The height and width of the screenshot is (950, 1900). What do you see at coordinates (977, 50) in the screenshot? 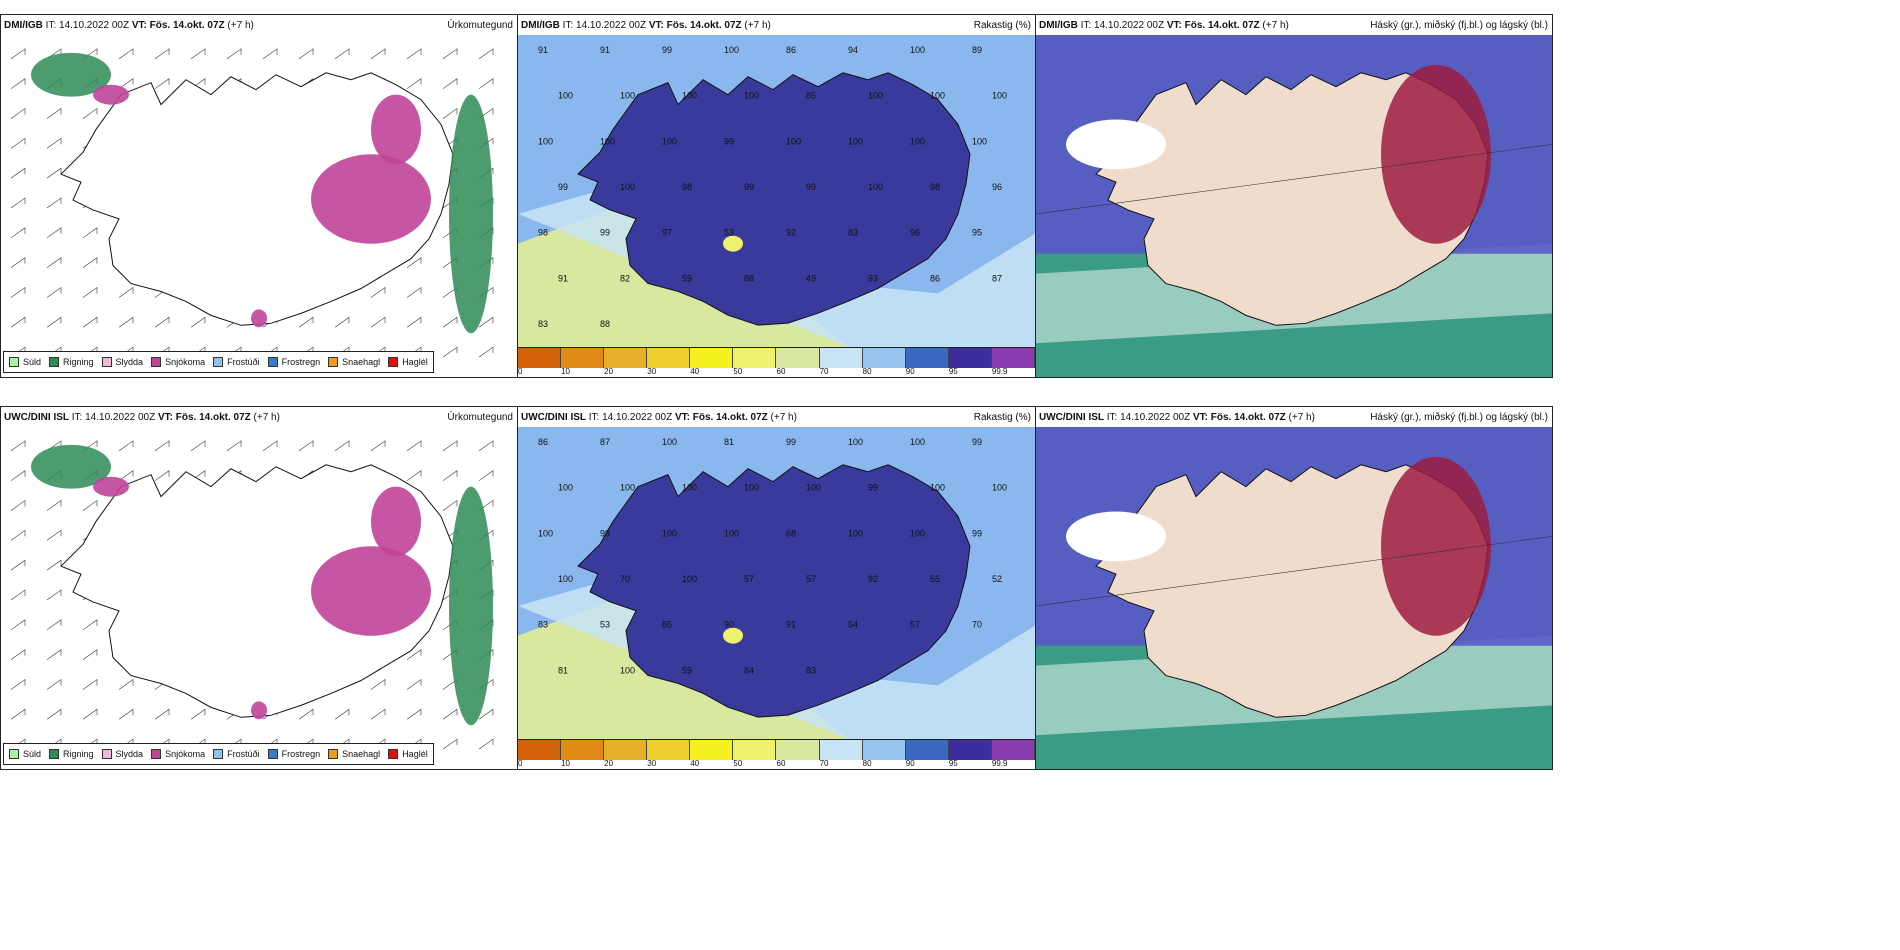
I see `humidity-value-label: 89` at bounding box center [977, 50].